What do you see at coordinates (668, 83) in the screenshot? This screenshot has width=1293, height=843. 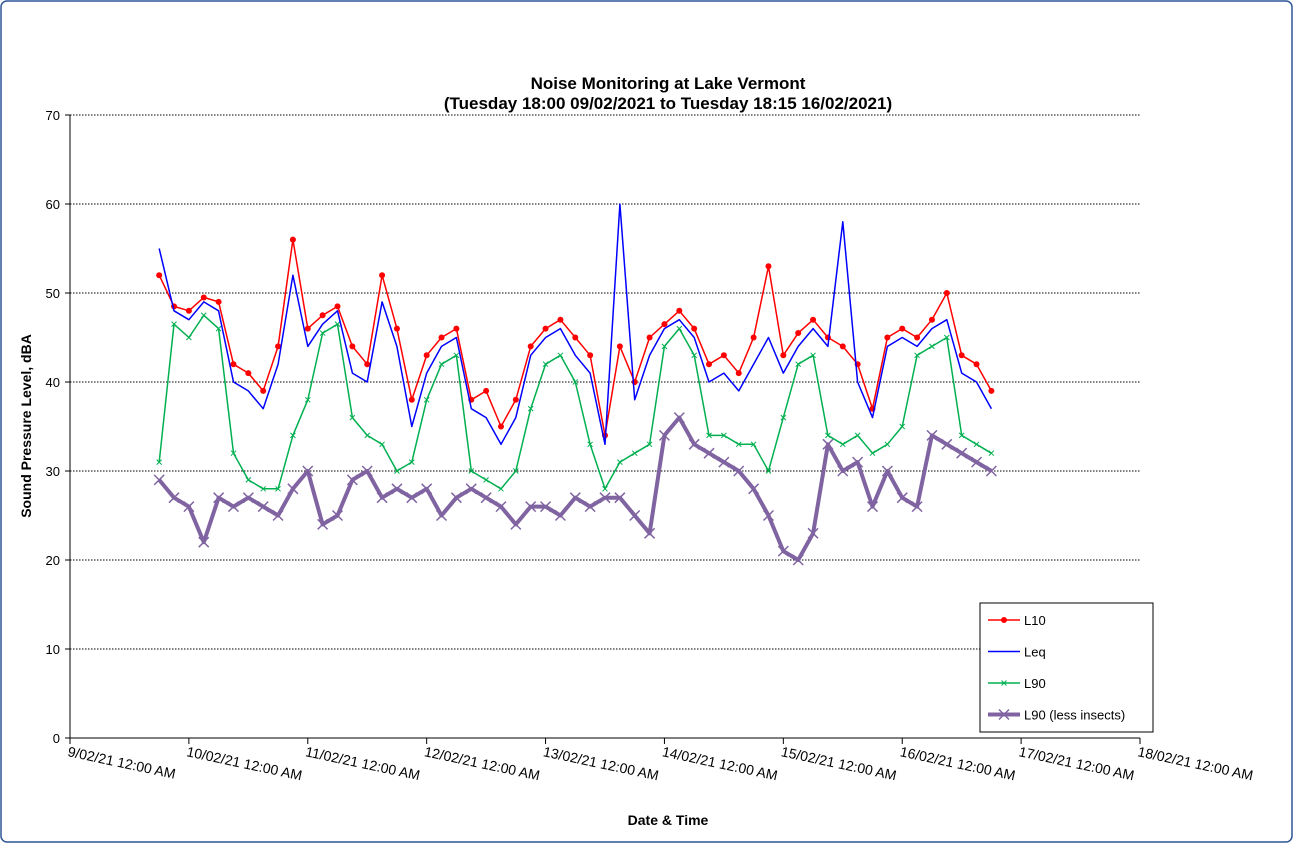 I see `chart-title: Noise Monitoring at Lake Vermont` at bounding box center [668, 83].